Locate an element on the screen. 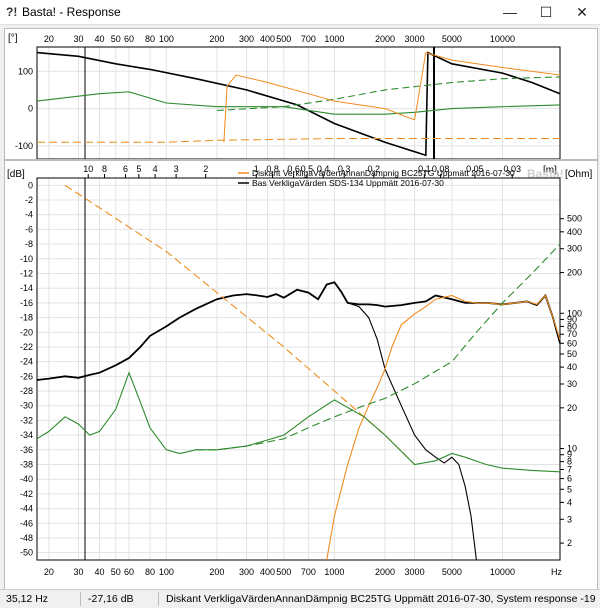  ohm-tick-label: 20 is located at coordinates (572, 408).